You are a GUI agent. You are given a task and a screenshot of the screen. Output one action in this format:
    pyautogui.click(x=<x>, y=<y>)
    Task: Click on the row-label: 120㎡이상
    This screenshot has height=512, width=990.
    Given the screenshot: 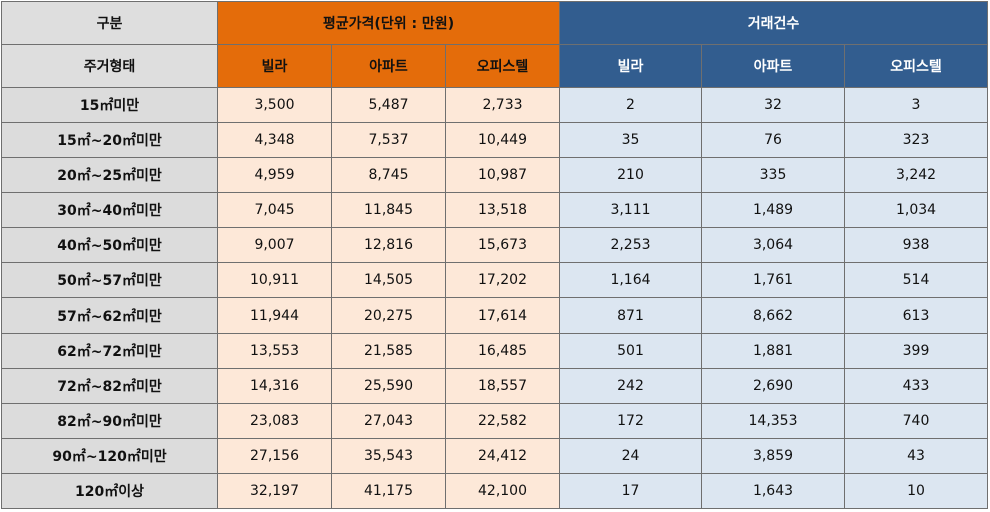 What is the action you would take?
    pyautogui.click(x=109, y=491)
    